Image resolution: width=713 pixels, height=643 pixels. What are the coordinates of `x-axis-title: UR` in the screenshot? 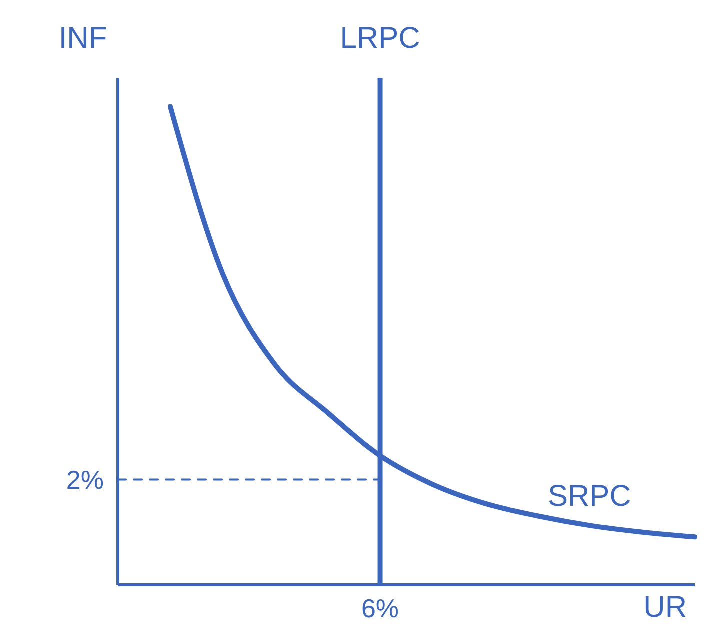 It's located at (665, 607).